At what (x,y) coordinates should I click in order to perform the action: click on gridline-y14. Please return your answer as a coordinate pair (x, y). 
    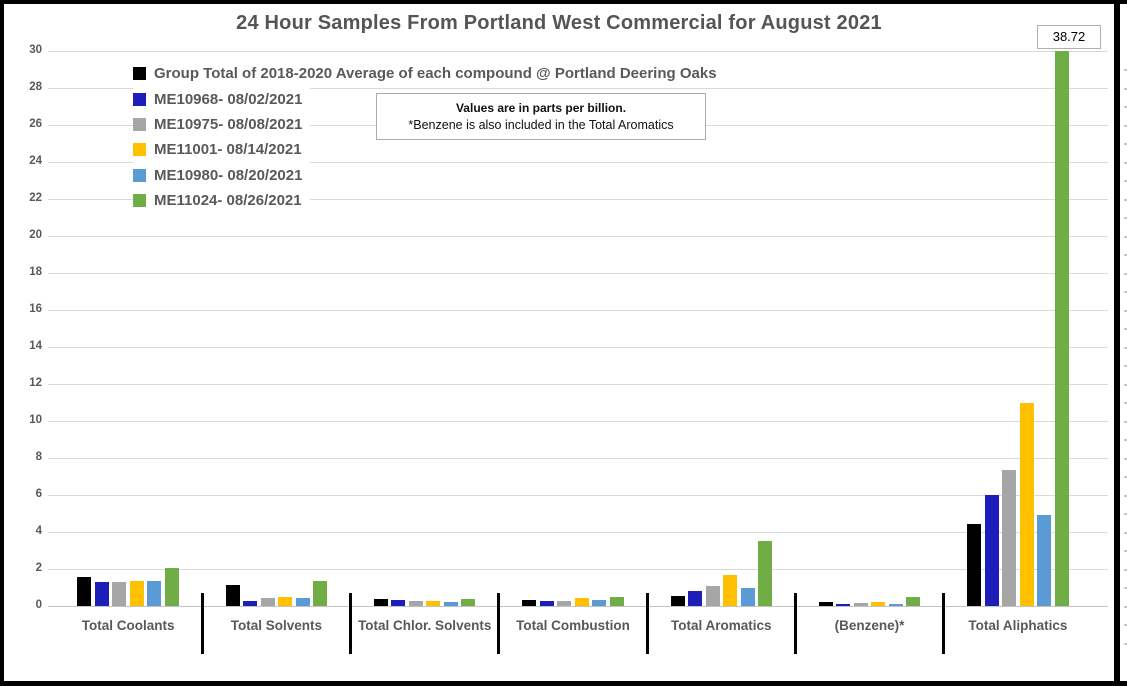
    Looking at the image, I should click on (578, 347).